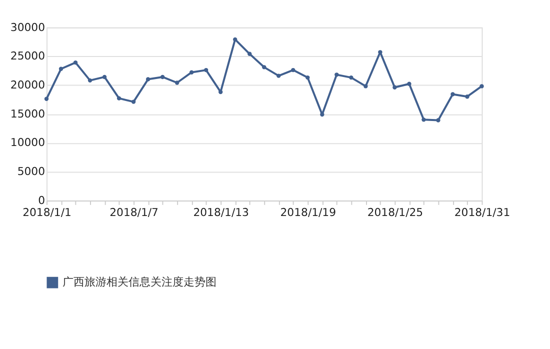  What do you see at coordinates (308, 212) in the screenshot?
I see `x-tick-label: 2018/1/19` at bounding box center [308, 212].